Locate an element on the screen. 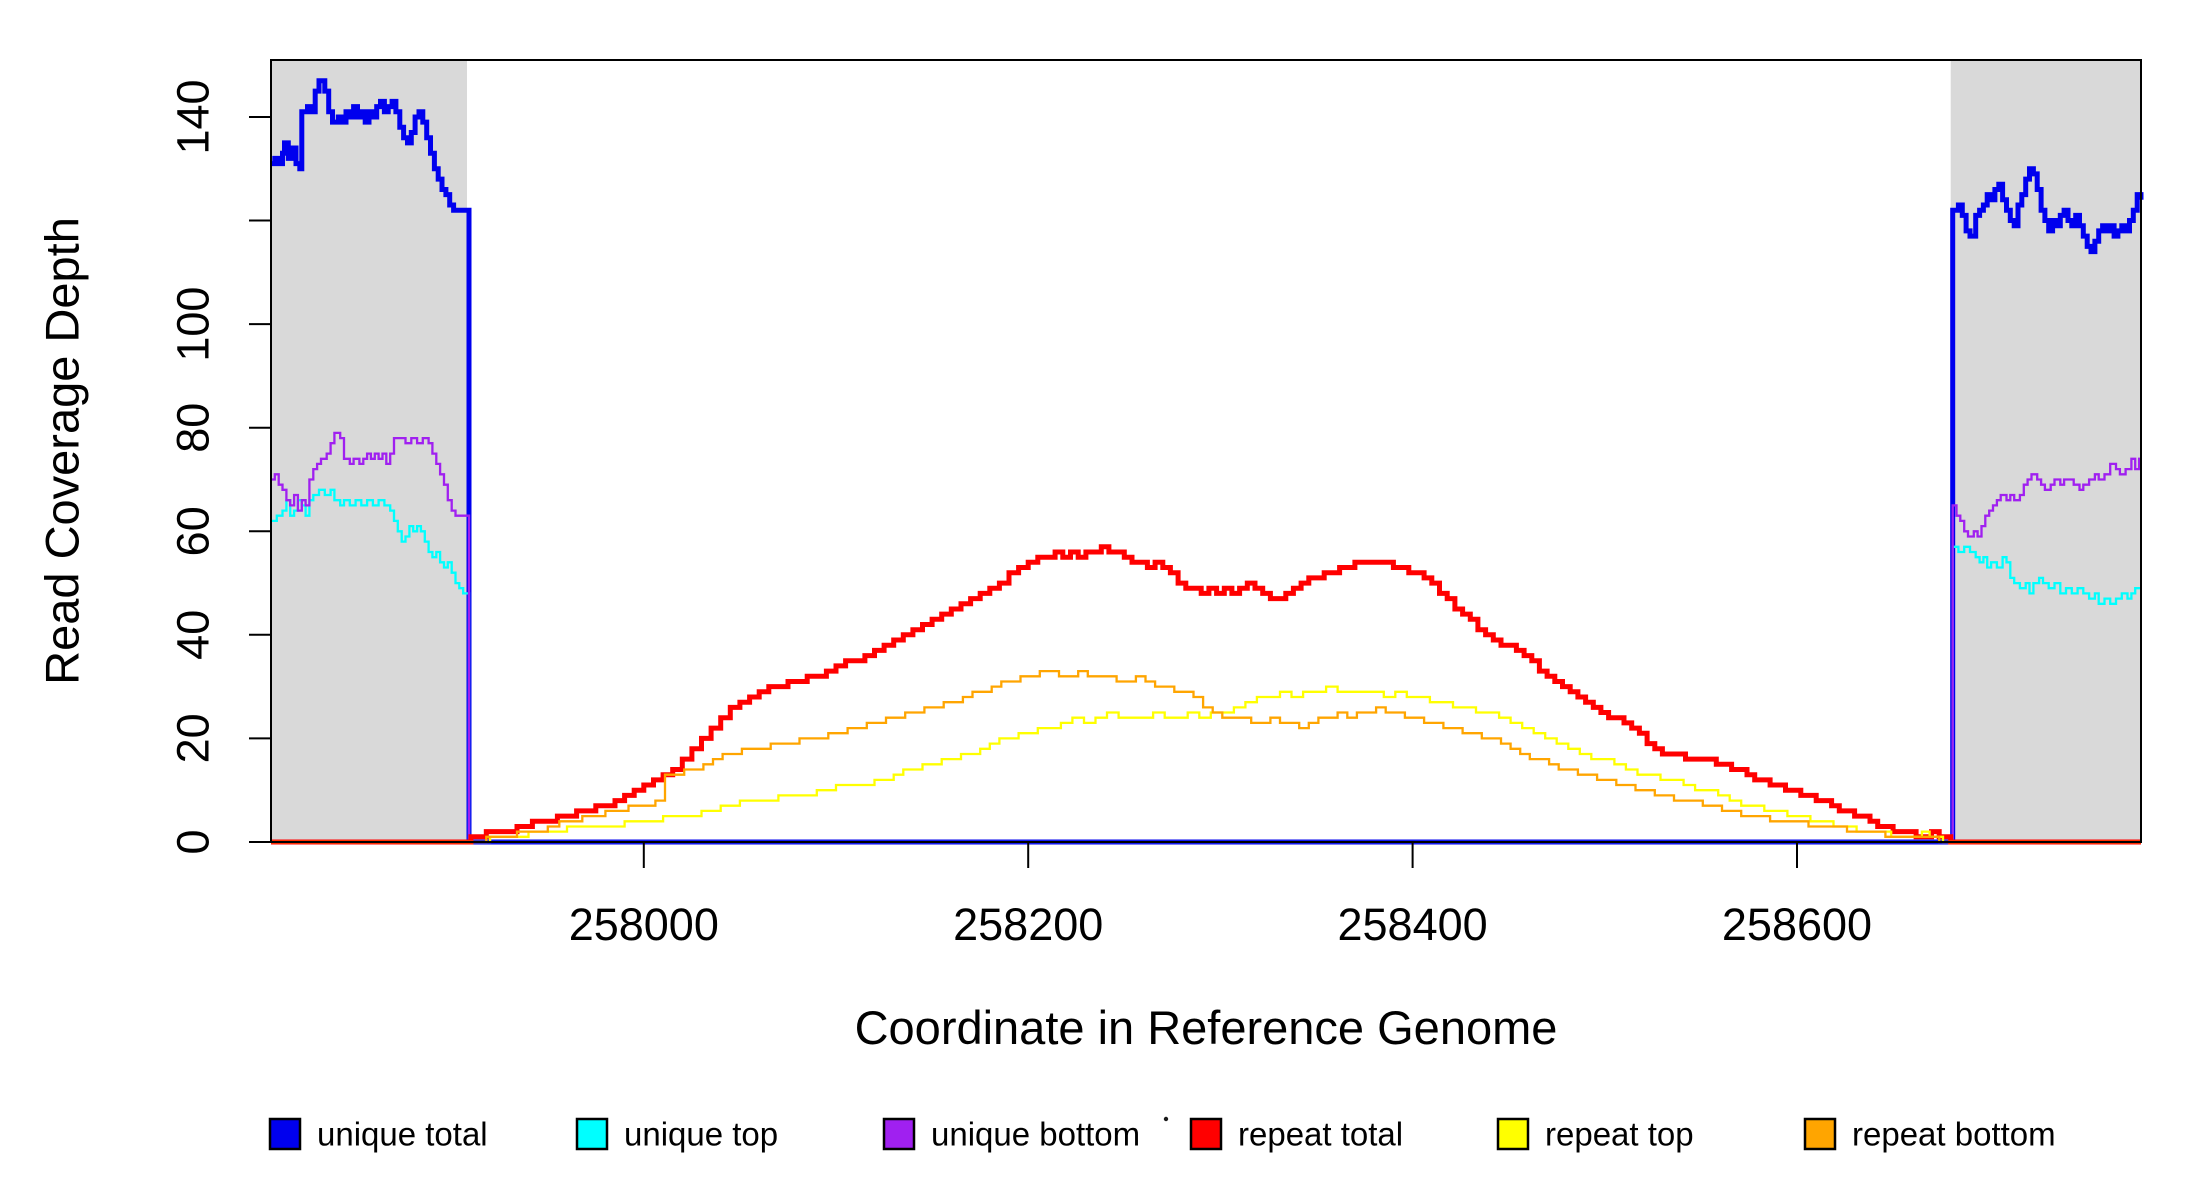  legend-label: unique total is located at coordinates (402, 1134).